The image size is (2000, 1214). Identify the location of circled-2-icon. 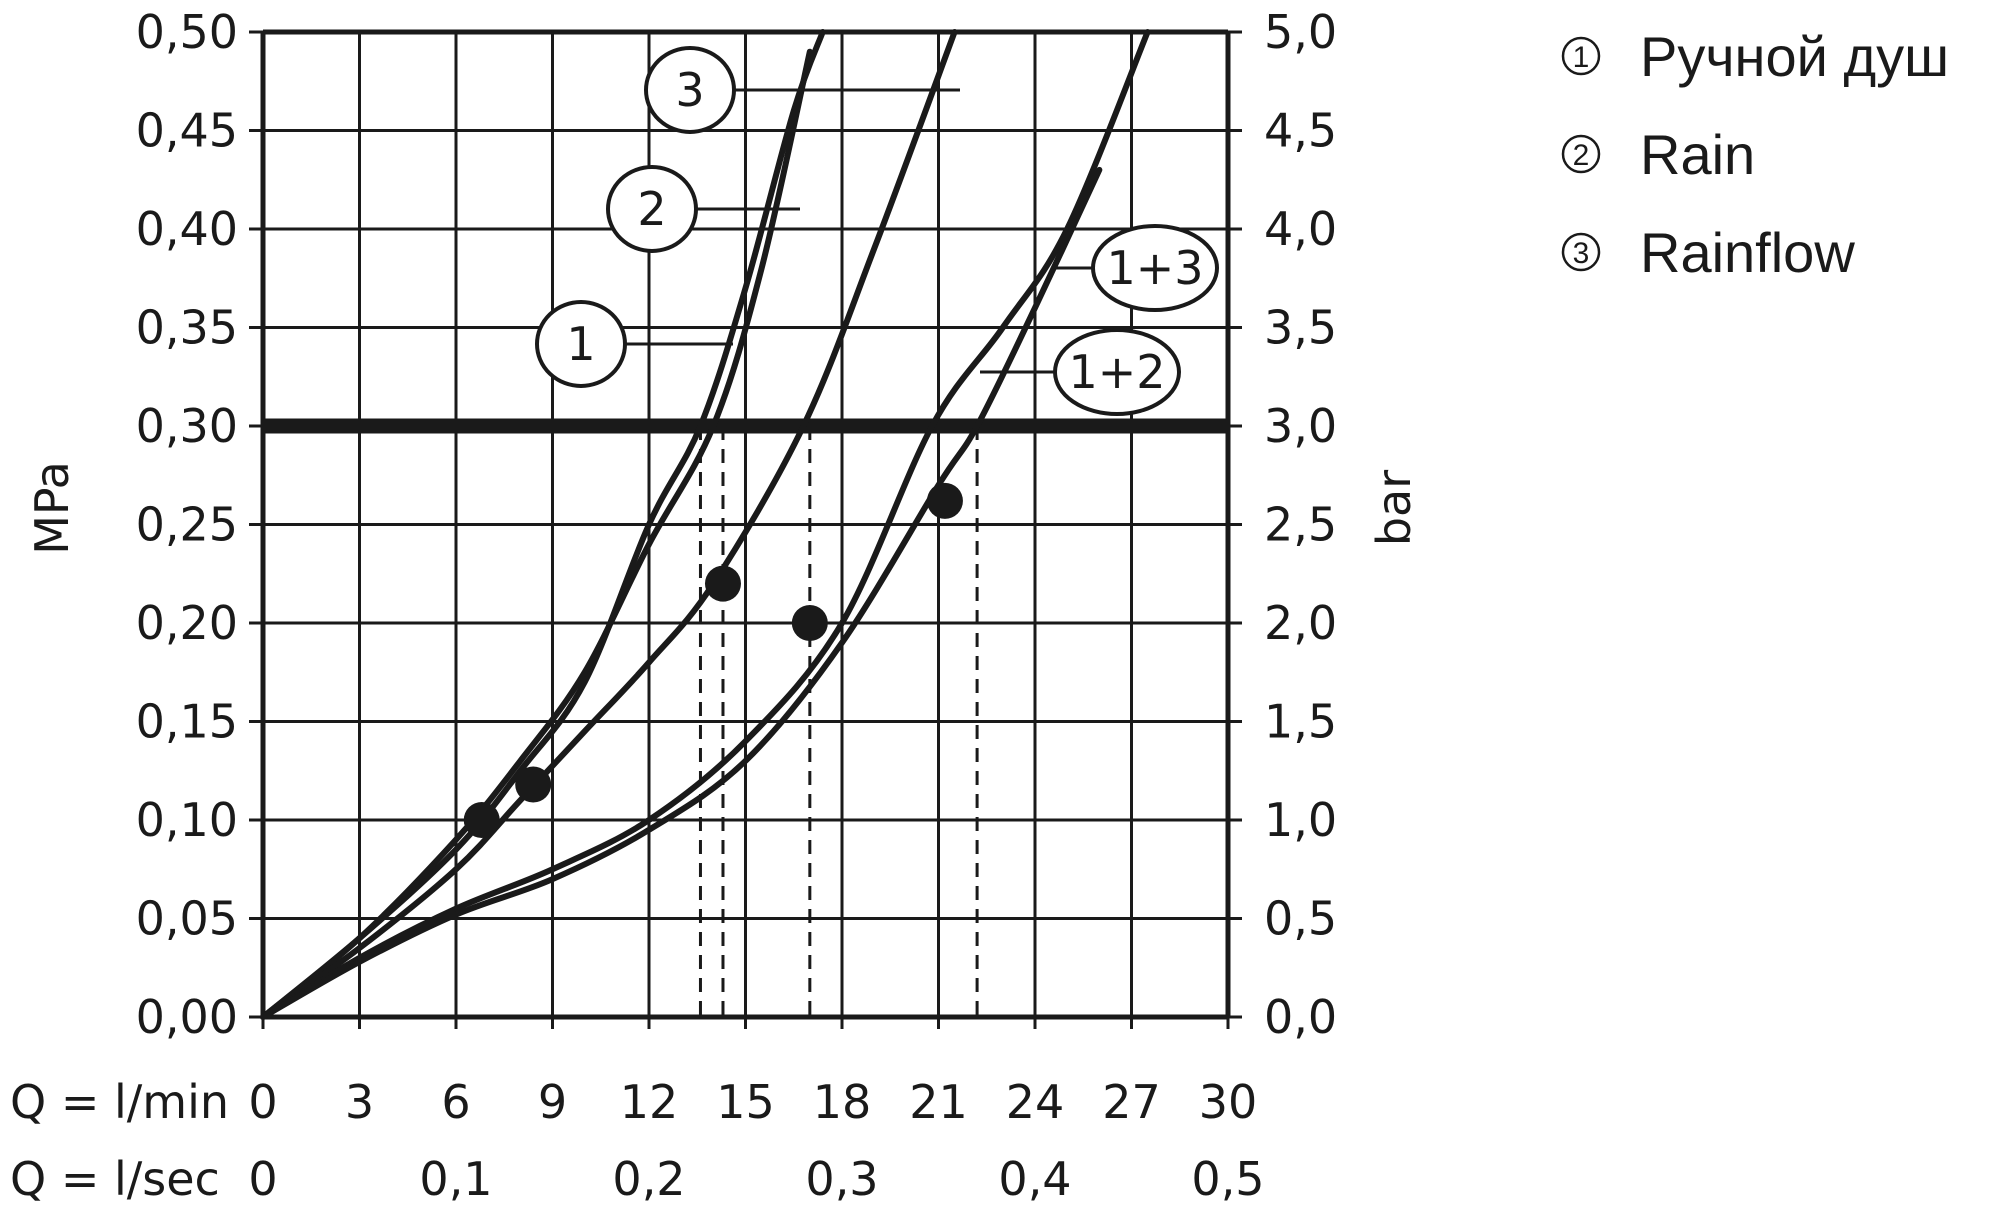
(1581, 154).